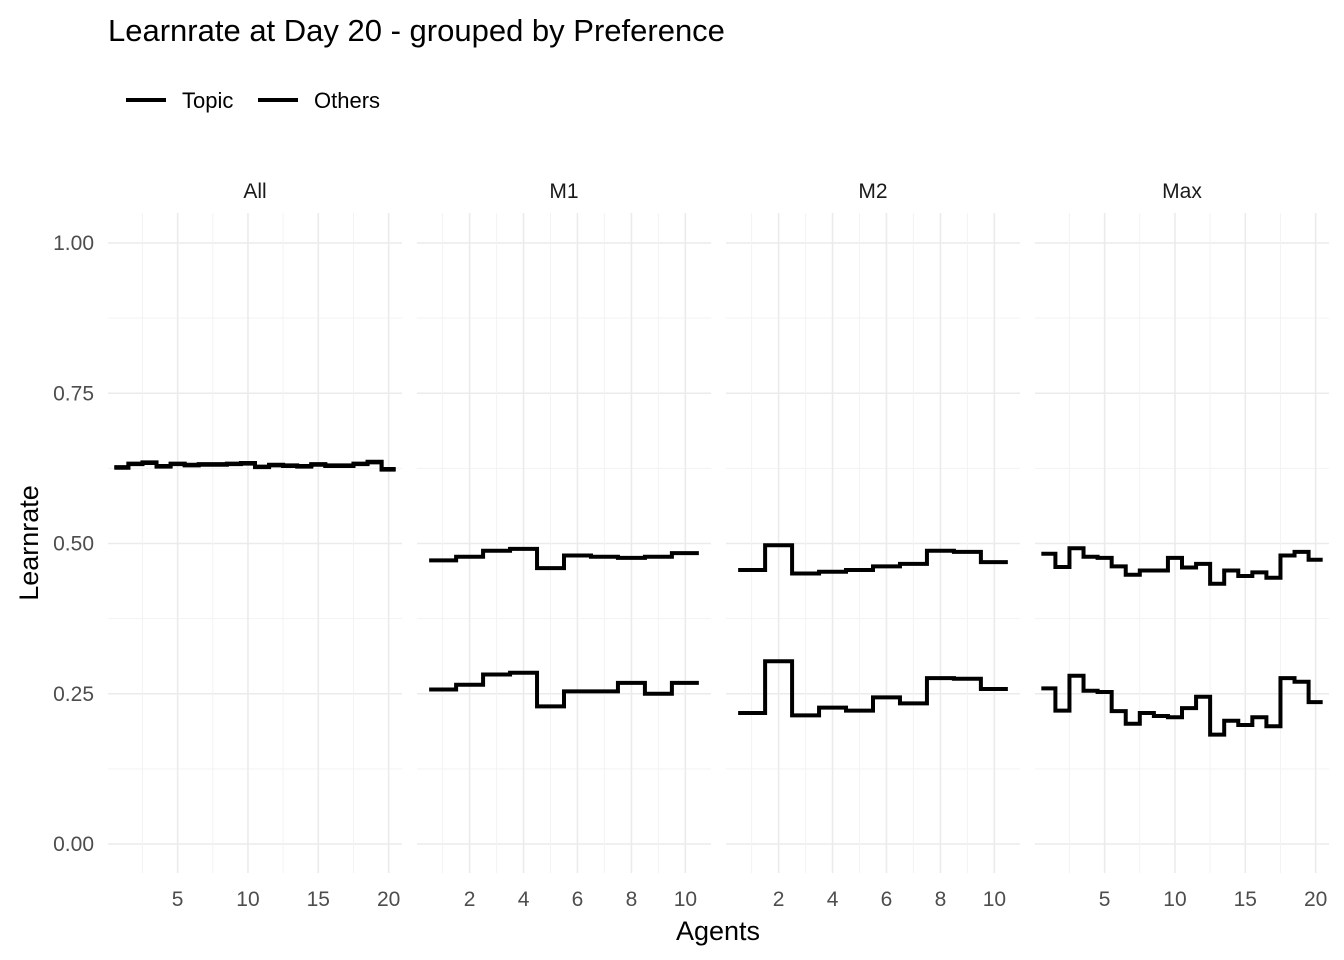 This screenshot has width=1344, height=960. Describe the element at coordinates (29, 543) in the screenshot. I see `y-axis-title: Learnrate` at that location.